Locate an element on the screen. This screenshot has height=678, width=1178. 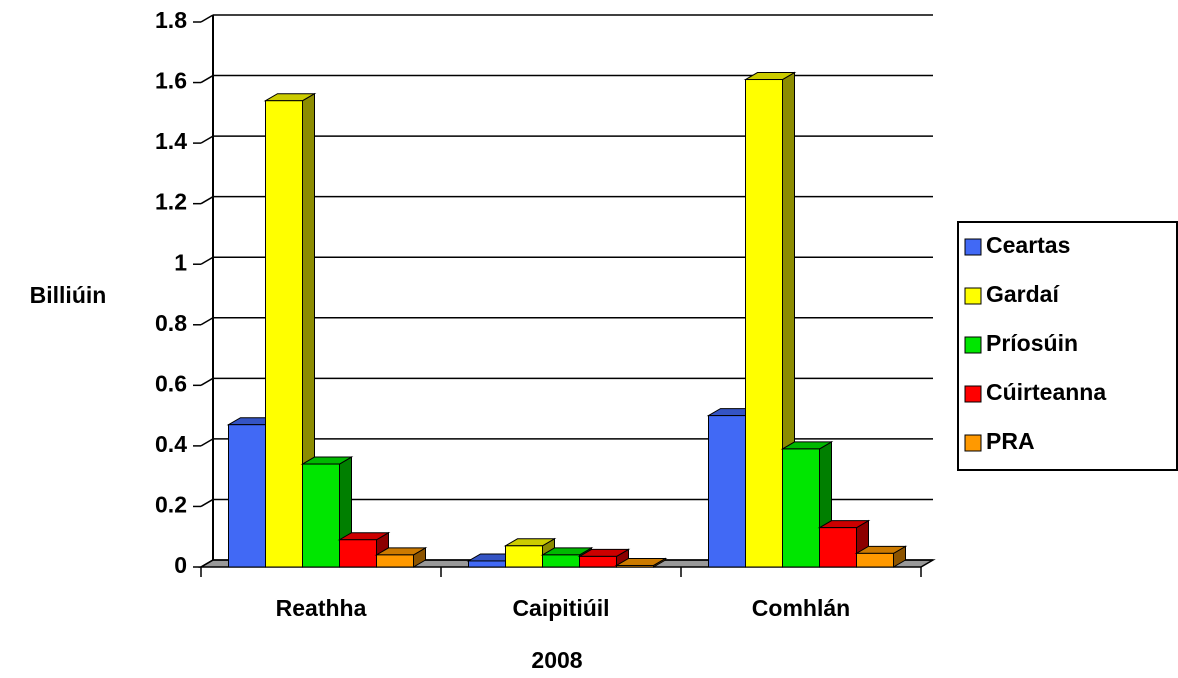
x-tick-label: Reathha is located at coordinates (321, 608).